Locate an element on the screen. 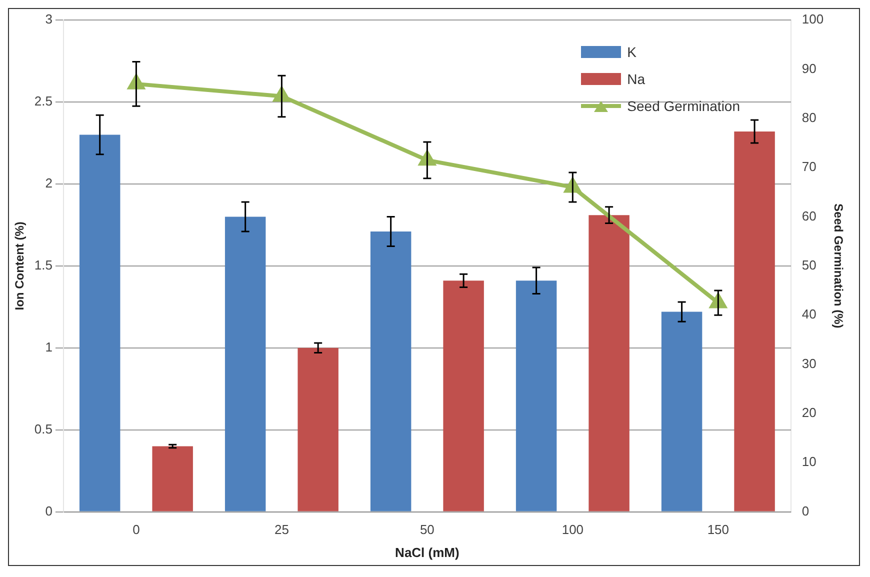 This screenshot has height=577, width=870. x-tick-label: 50 is located at coordinates (427, 530).